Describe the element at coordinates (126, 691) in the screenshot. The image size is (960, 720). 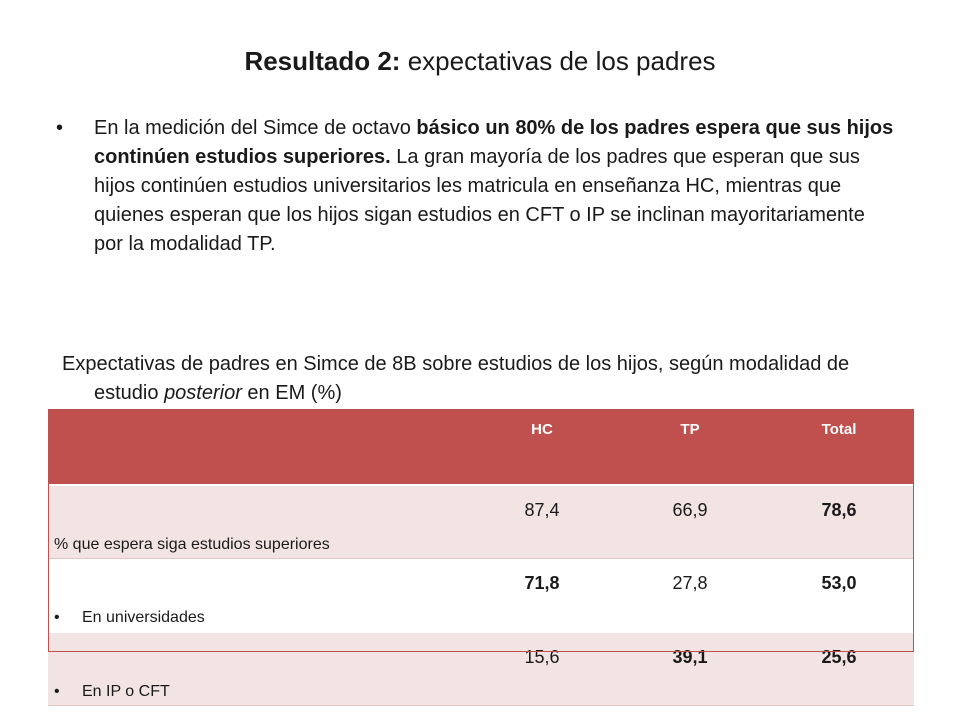
I see `row-label-text: En IP o CFT` at that location.